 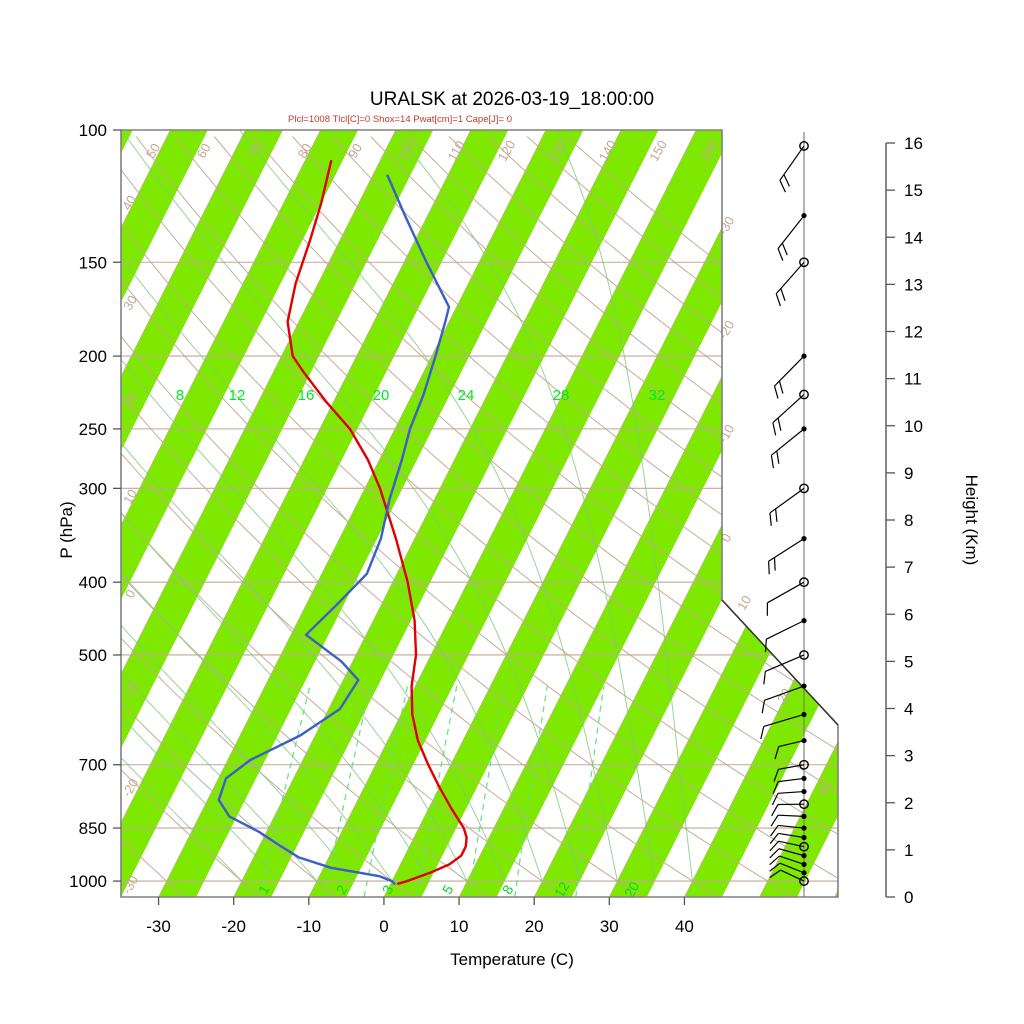 What do you see at coordinates (534, 926) in the screenshot?
I see `x-tick-label: 20` at bounding box center [534, 926].